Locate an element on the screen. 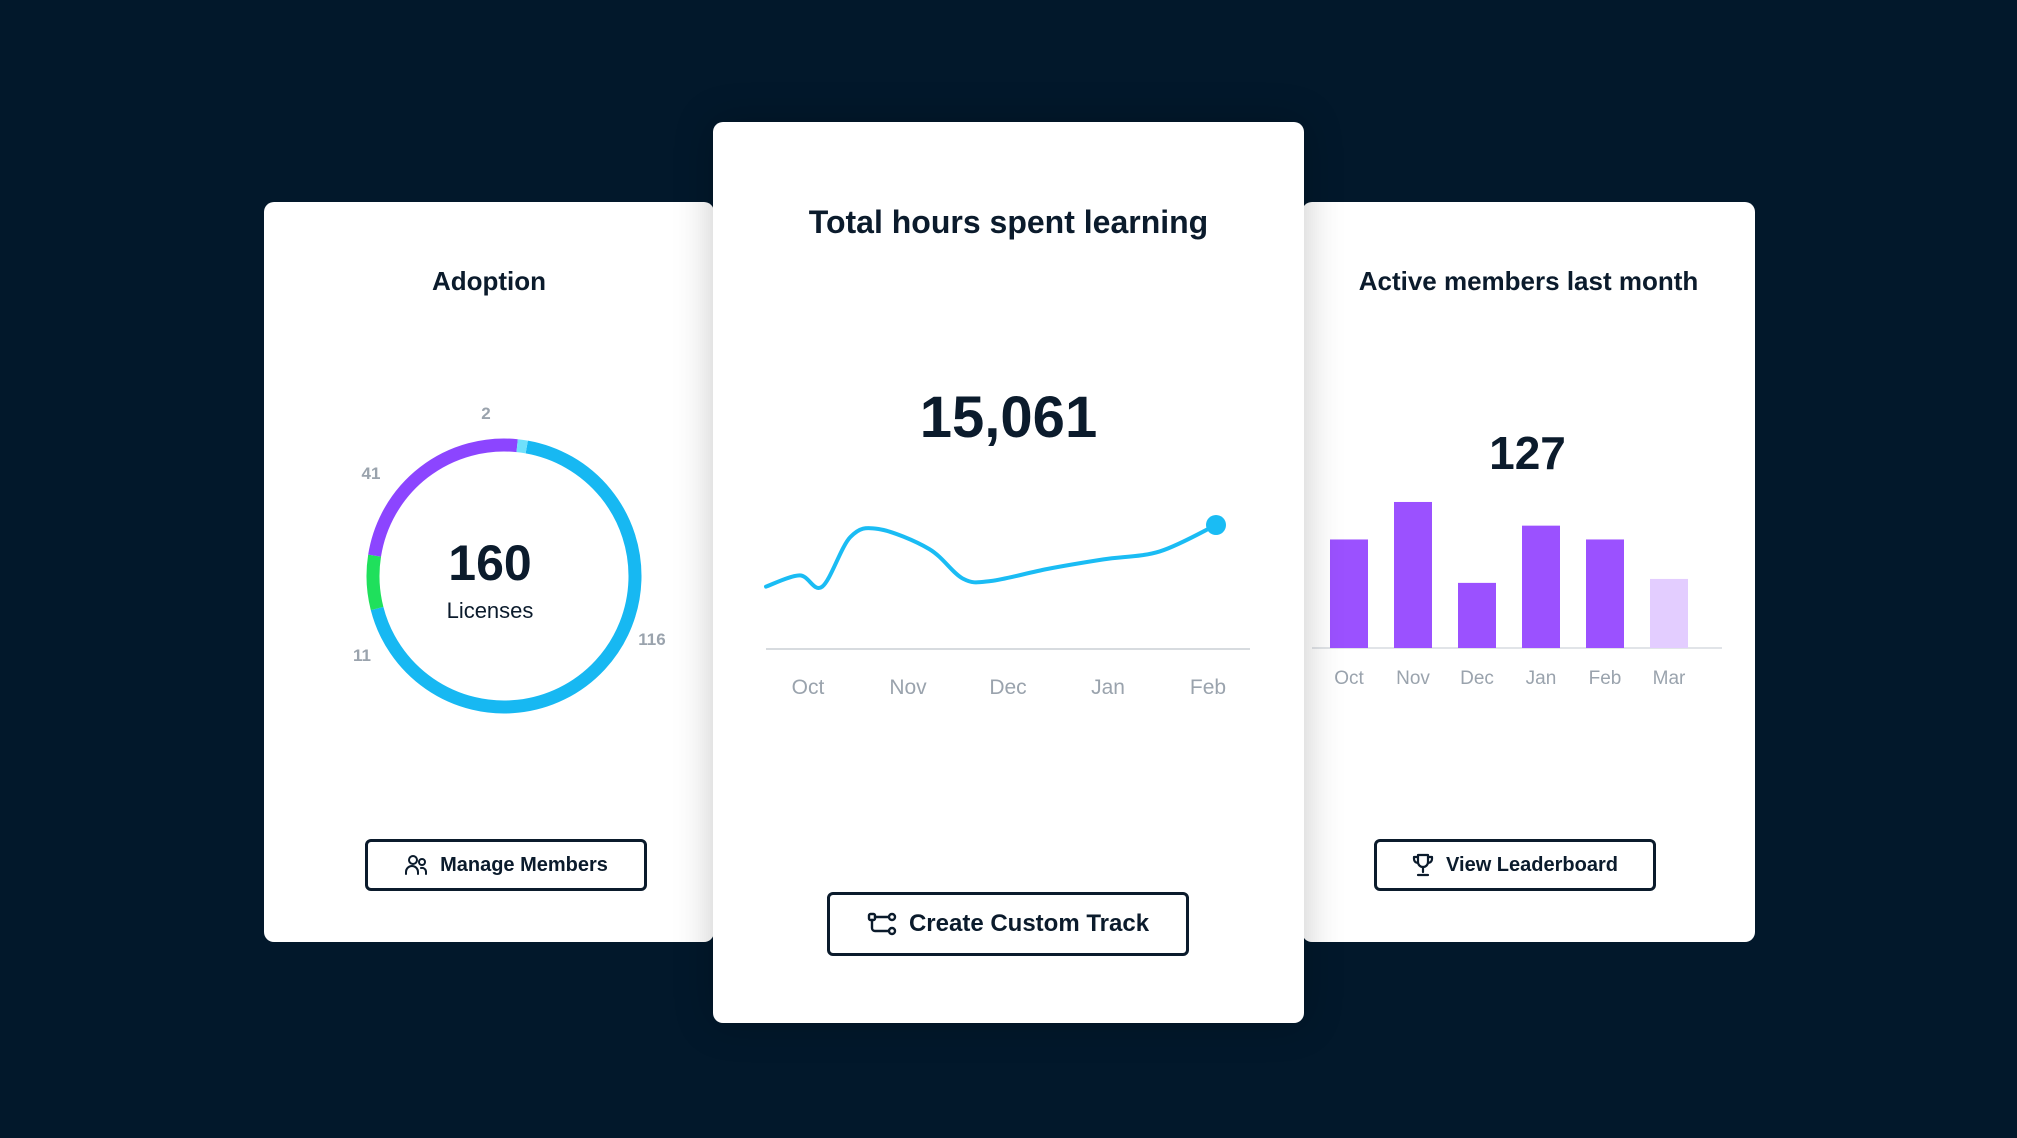  licenses-count: 160 is located at coordinates (490, 563).